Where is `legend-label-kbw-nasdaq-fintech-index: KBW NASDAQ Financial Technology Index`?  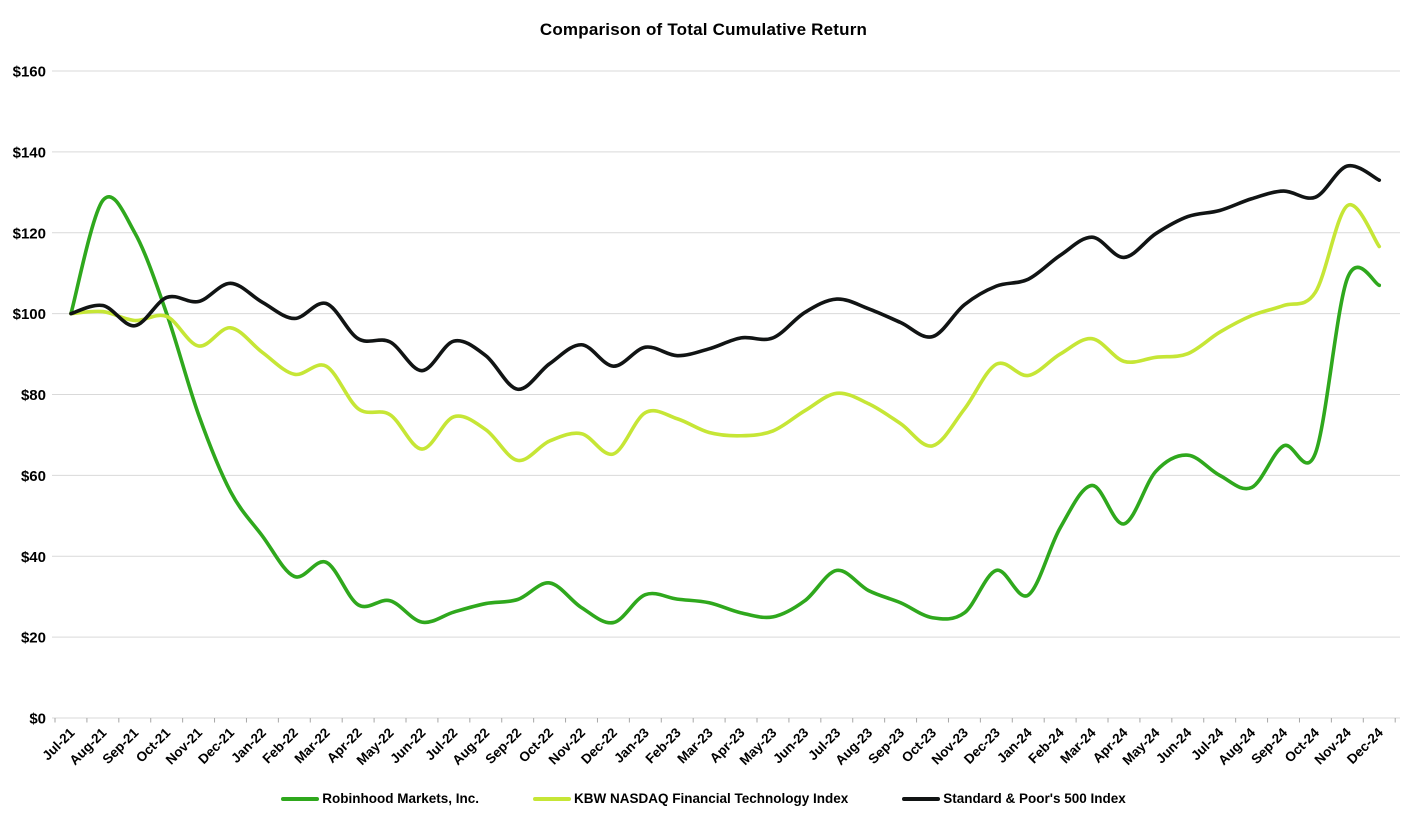
legend-label-kbw-nasdaq-fintech-index: KBW NASDAQ Financial Technology Index is located at coordinates (711, 798).